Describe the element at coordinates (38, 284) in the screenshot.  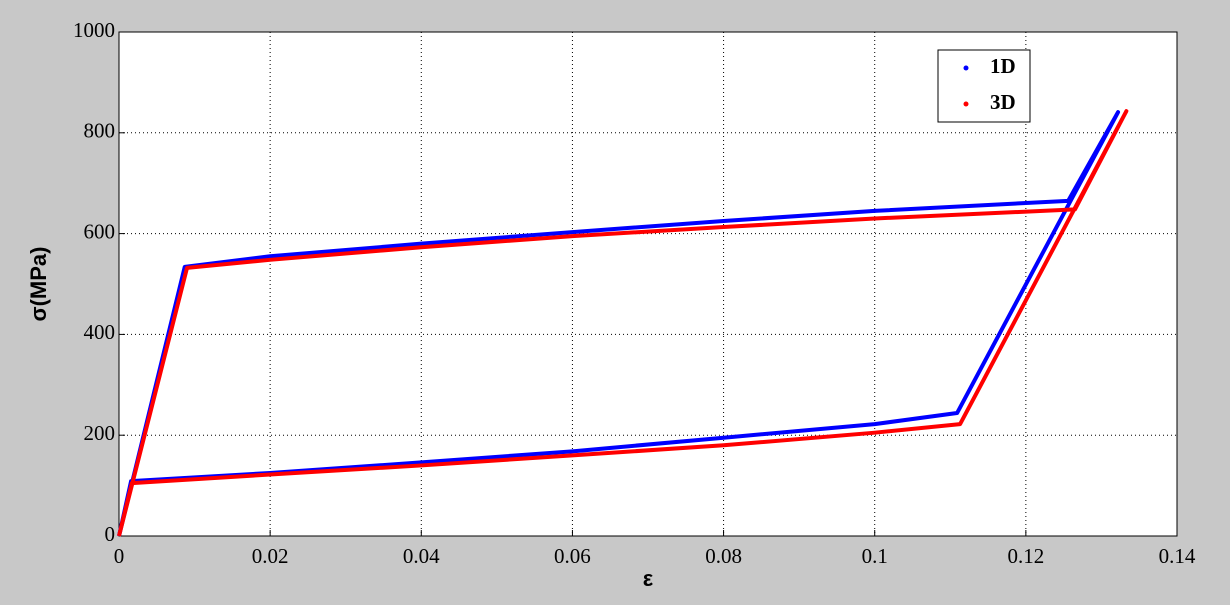
I see `y-axis-label: σ(MPa)` at that location.